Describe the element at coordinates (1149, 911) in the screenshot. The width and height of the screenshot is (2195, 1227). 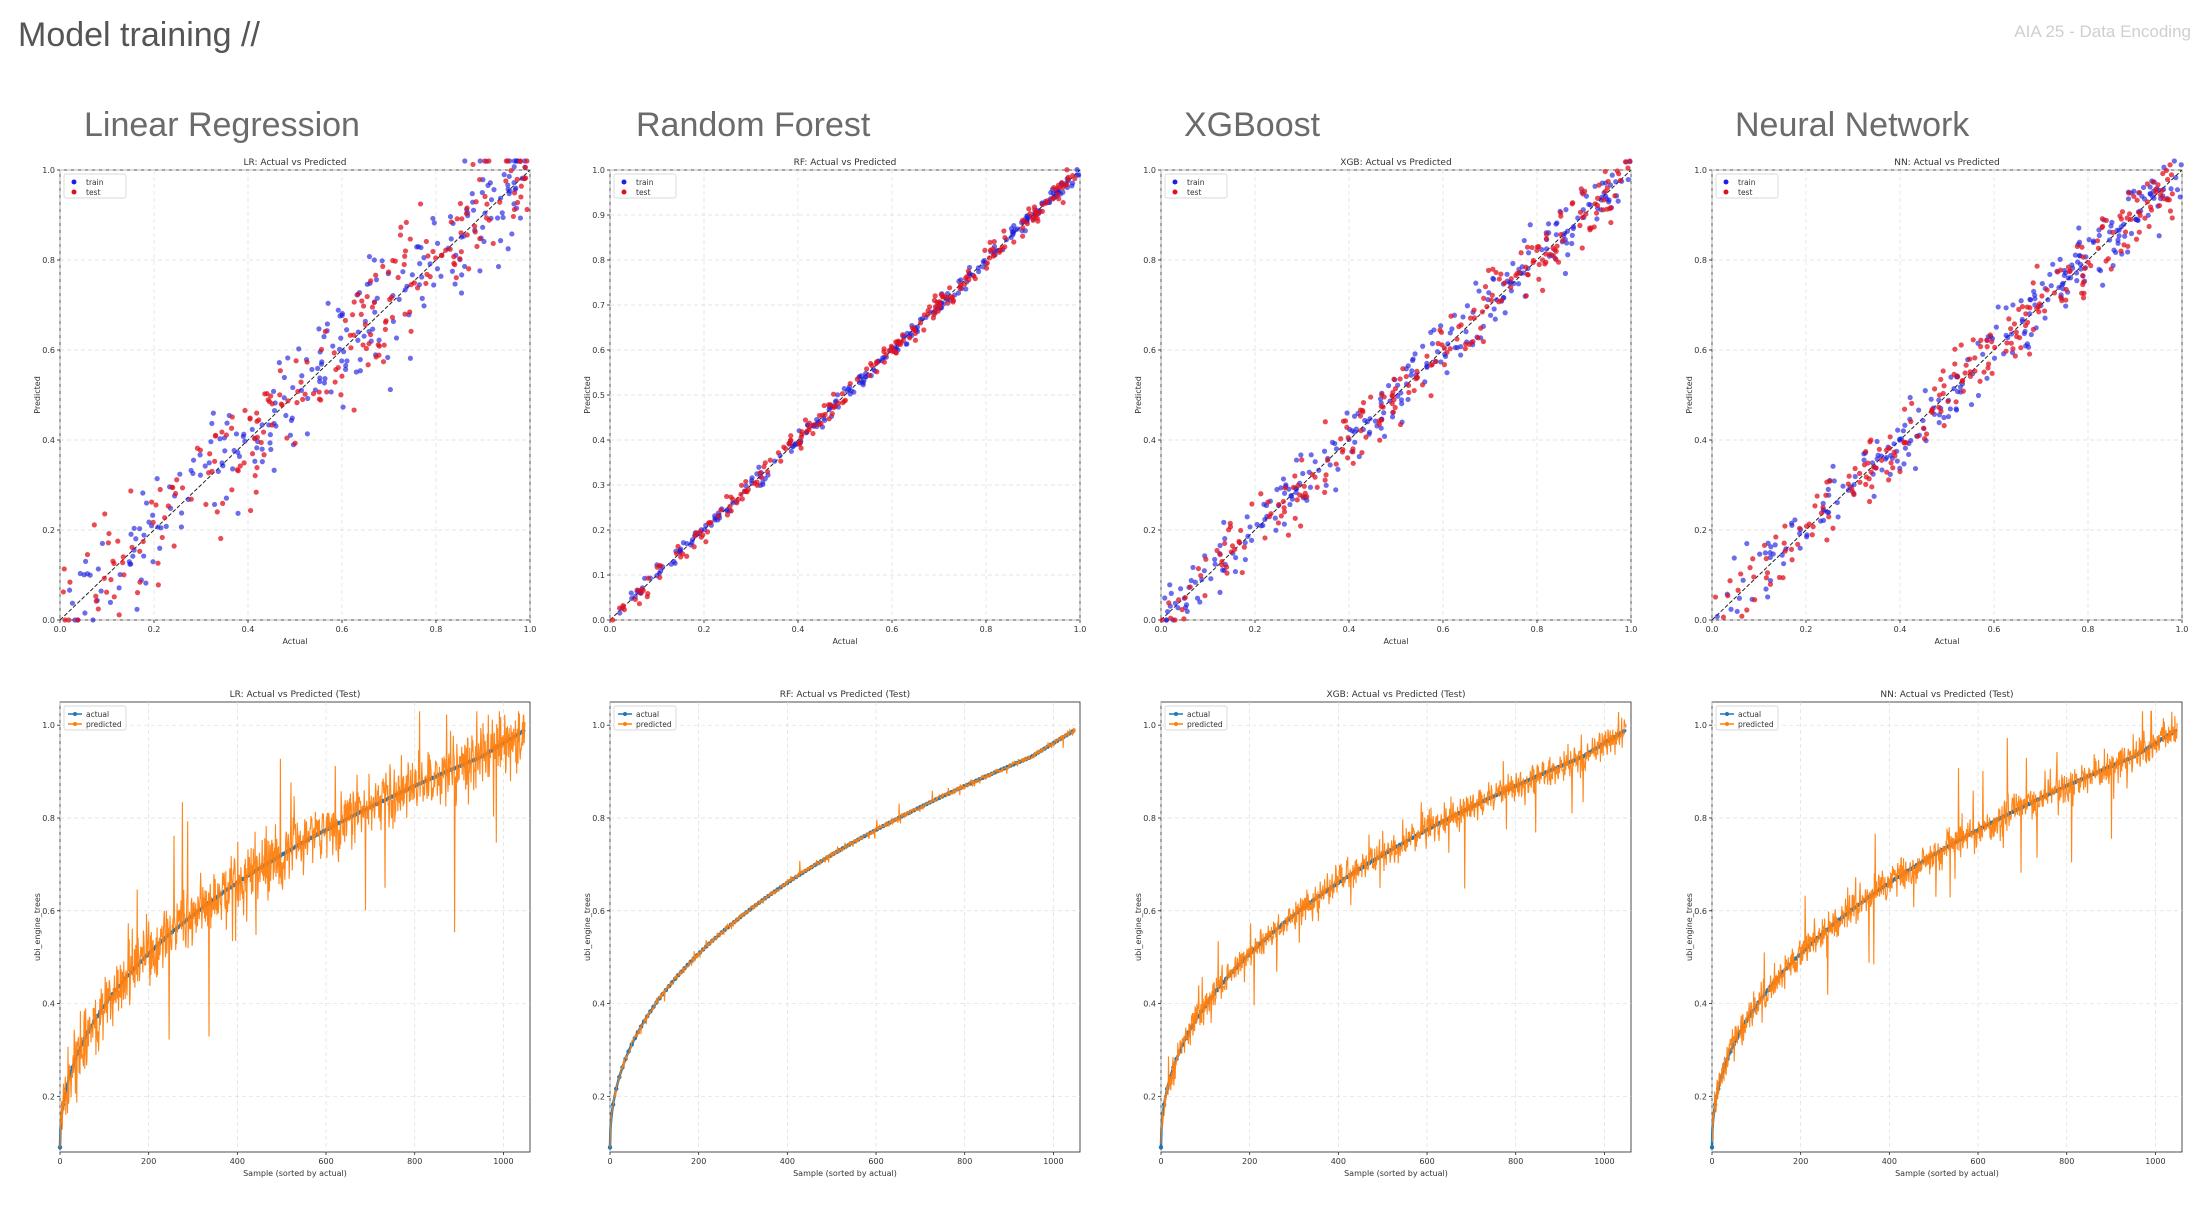
I see `y-tick-label: 0.6` at that location.